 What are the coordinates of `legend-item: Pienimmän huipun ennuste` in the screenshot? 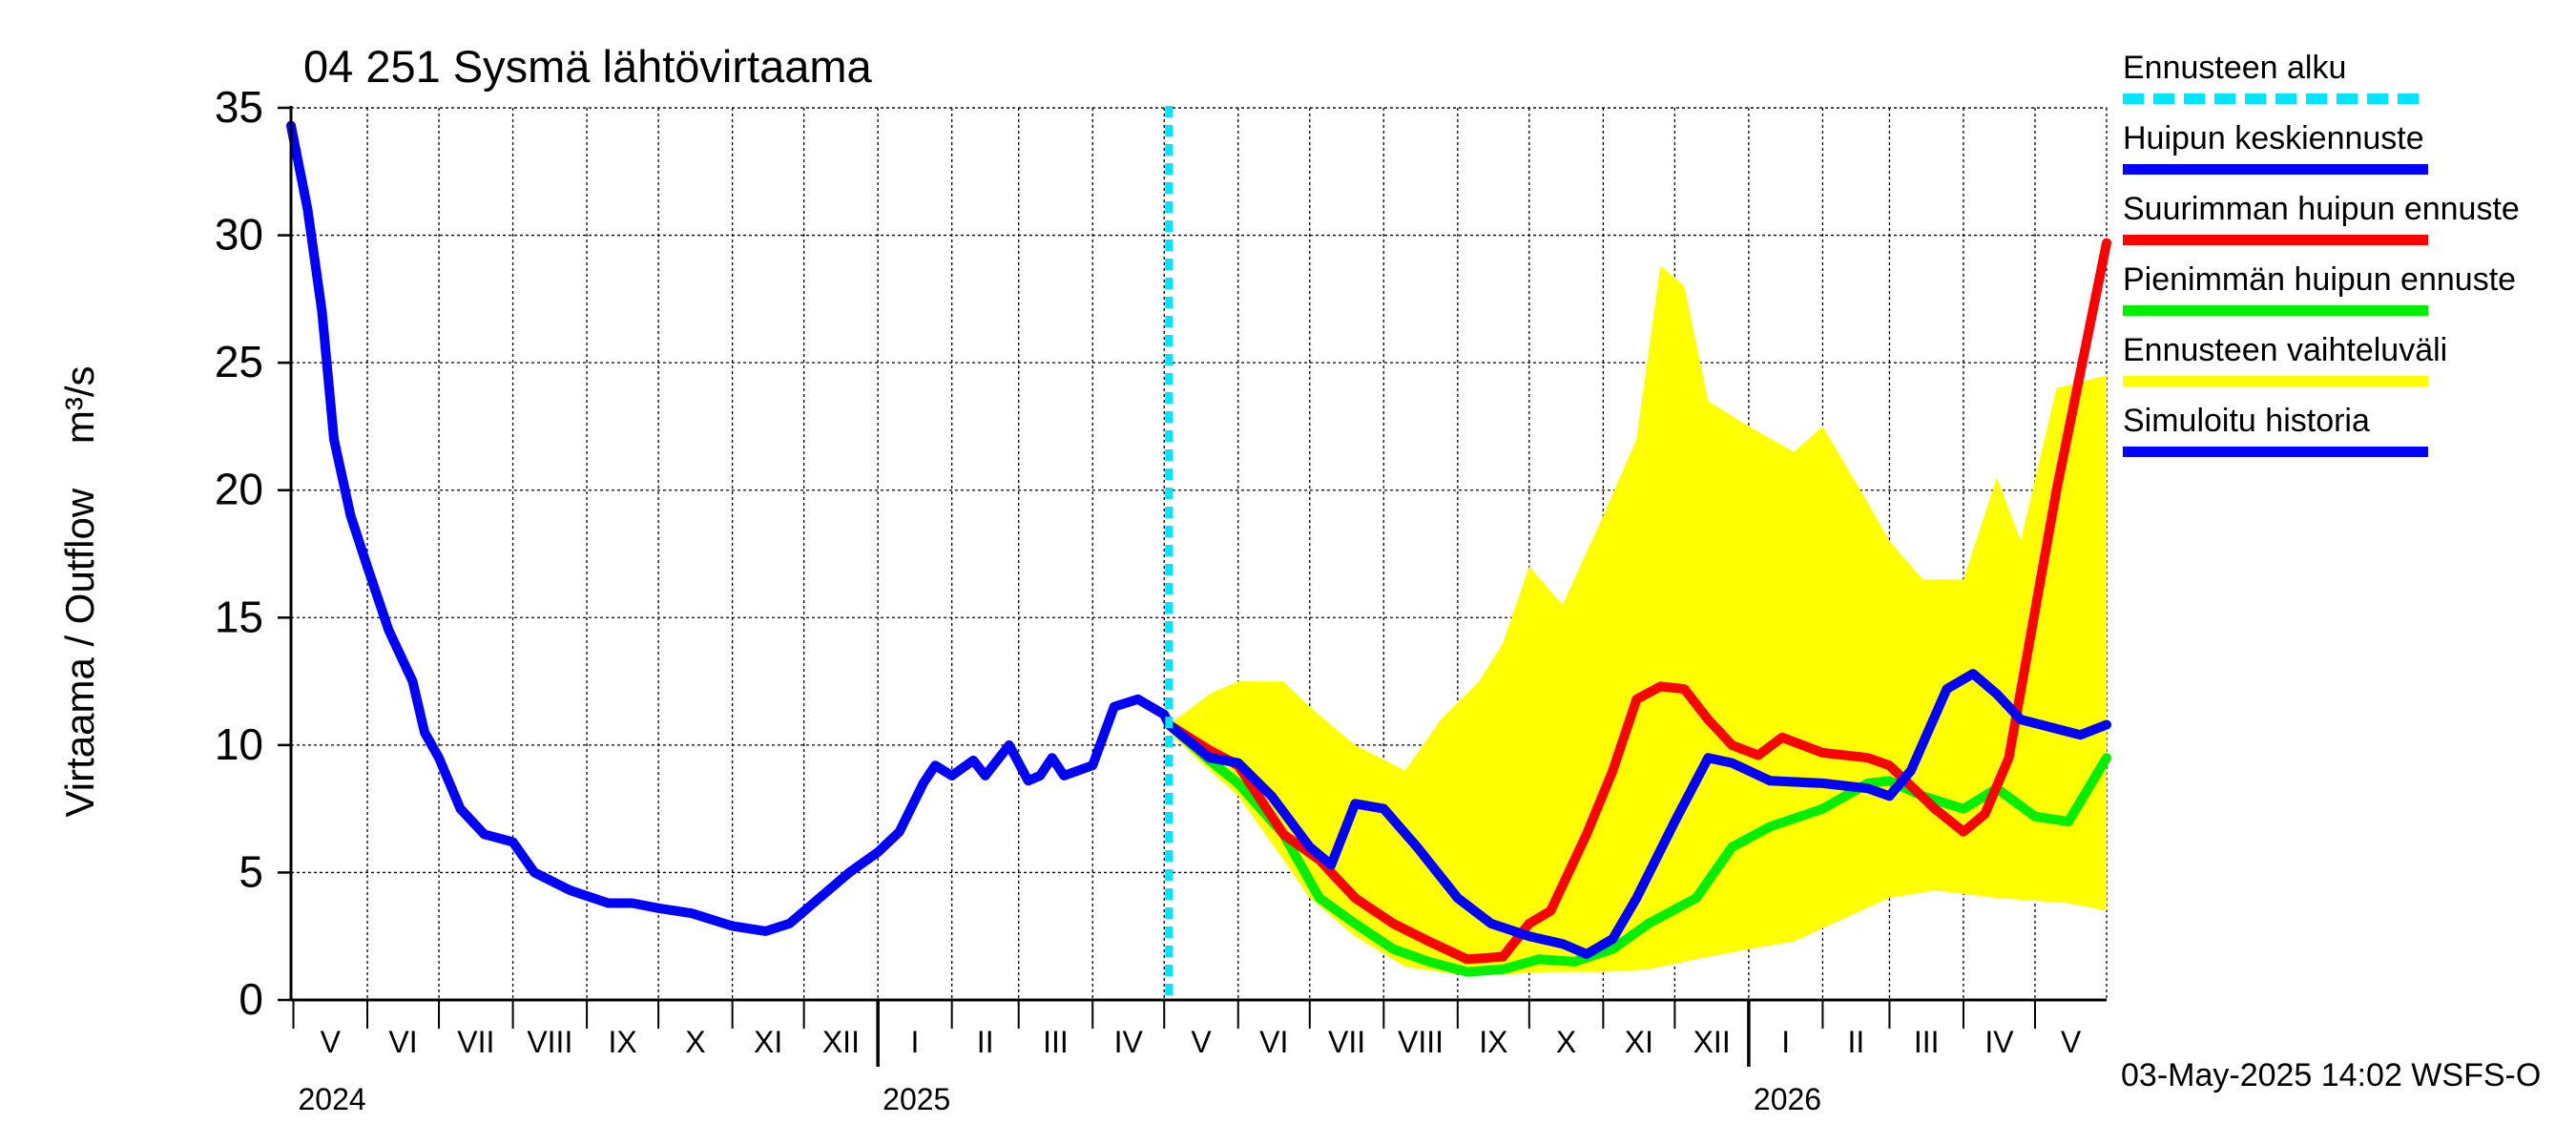 It's located at (2342, 289).